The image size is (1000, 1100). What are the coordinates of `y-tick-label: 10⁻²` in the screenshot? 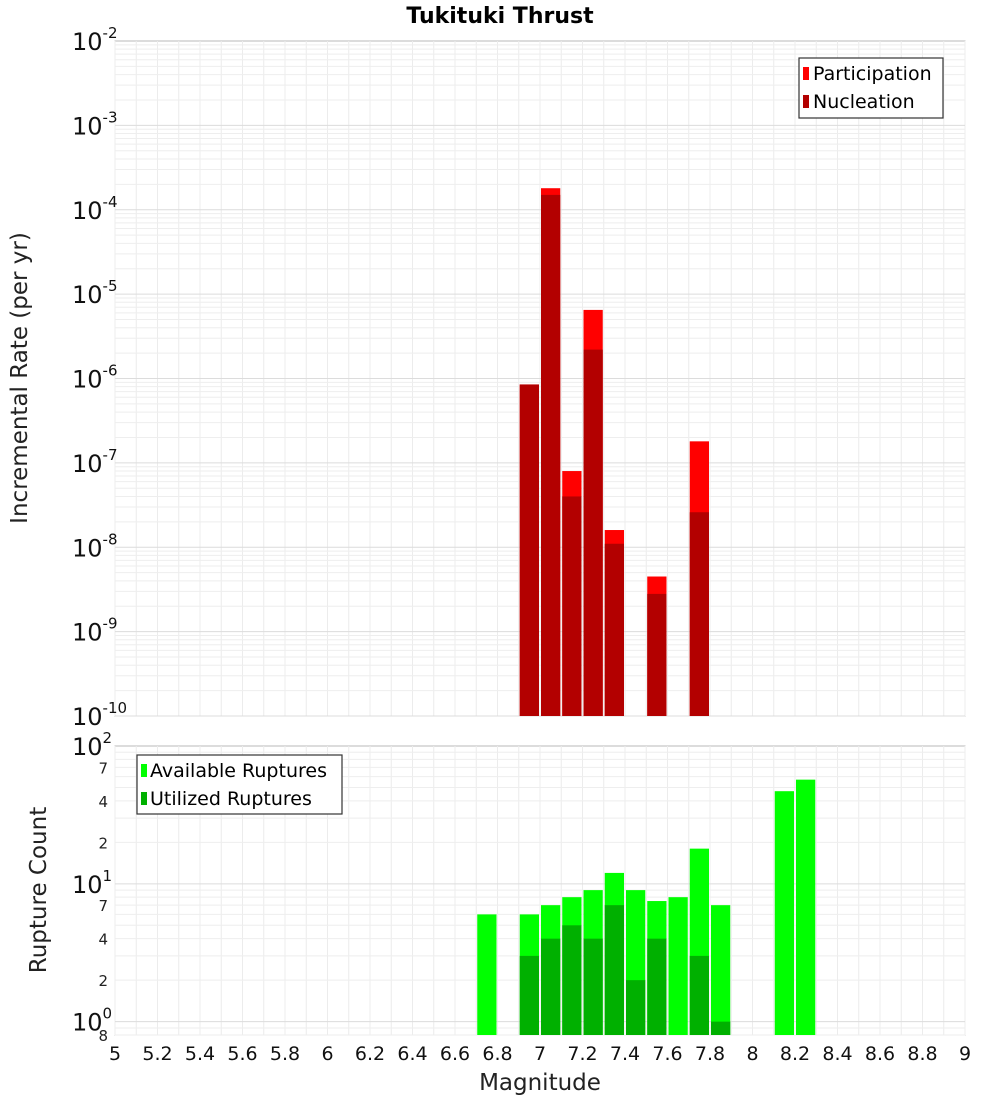 It's located at (95, 40).